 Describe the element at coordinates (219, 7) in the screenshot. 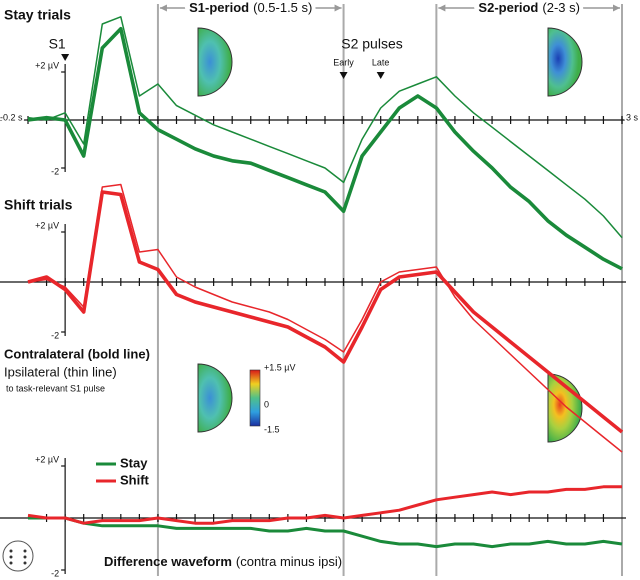

I see `period-name: S1-period` at that location.